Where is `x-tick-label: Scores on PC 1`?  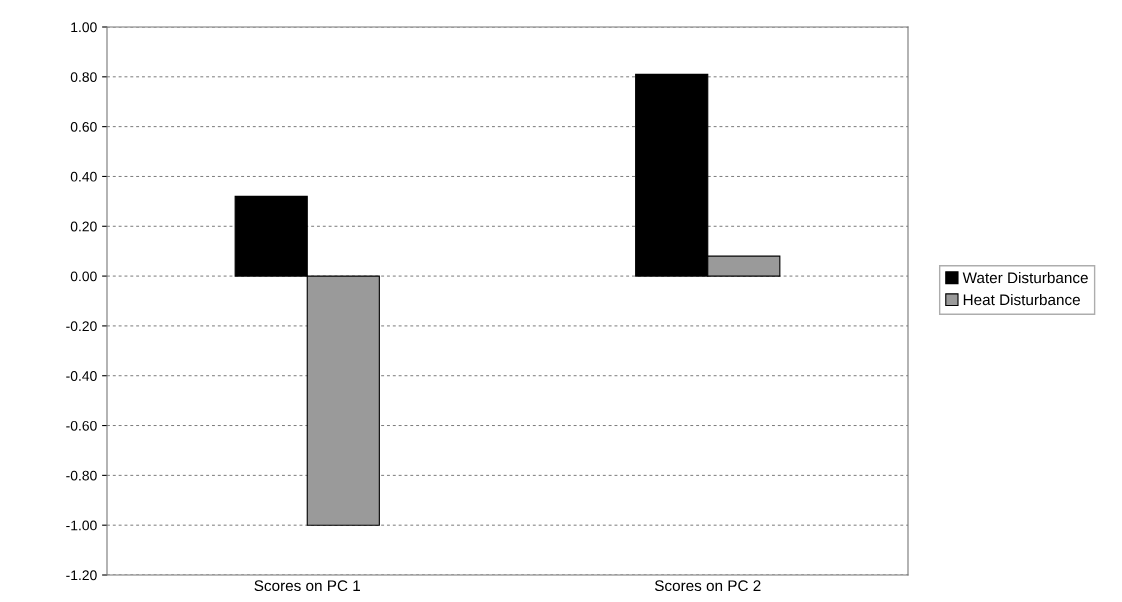 x-tick-label: Scores on PC 1 is located at coordinates (307, 586).